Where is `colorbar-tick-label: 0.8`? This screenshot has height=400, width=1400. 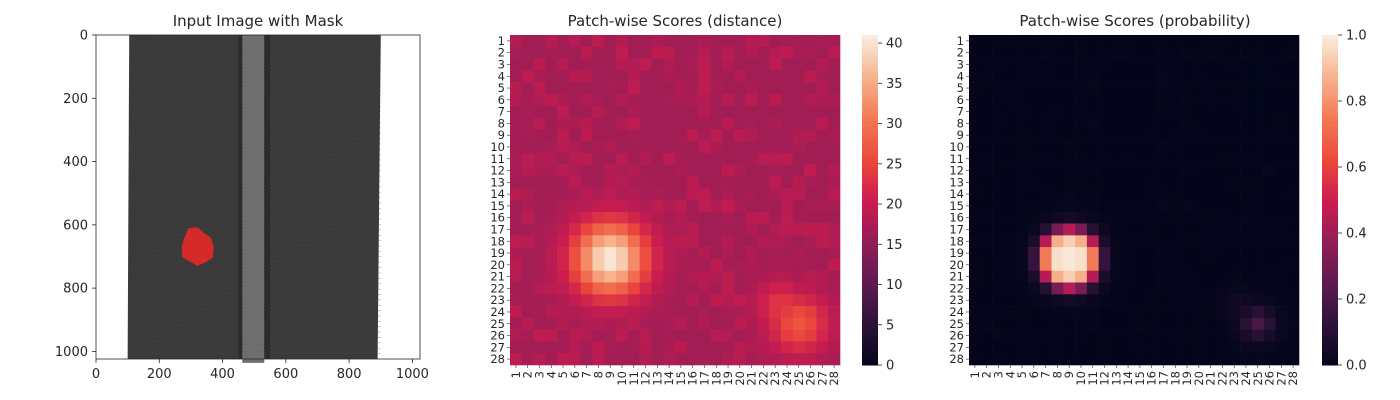 colorbar-tick-label: 0.8 is located at coordinates (1356, 102).